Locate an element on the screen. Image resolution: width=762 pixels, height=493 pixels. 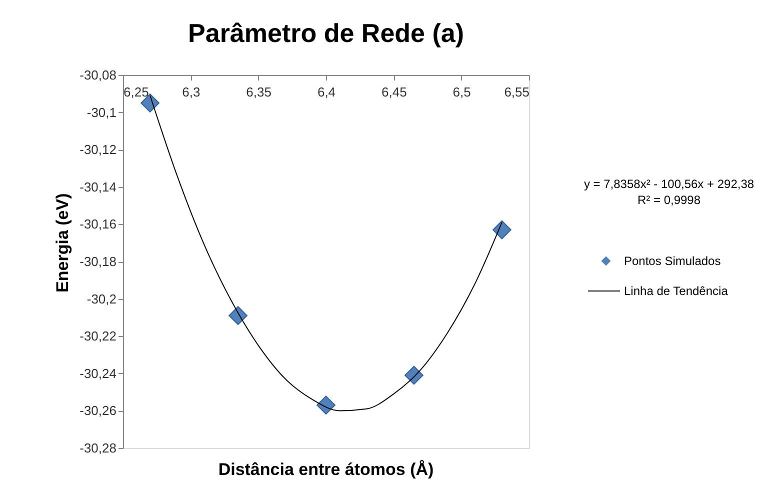
x-tick-label: 6,3 is located at coordinates (191, 92).